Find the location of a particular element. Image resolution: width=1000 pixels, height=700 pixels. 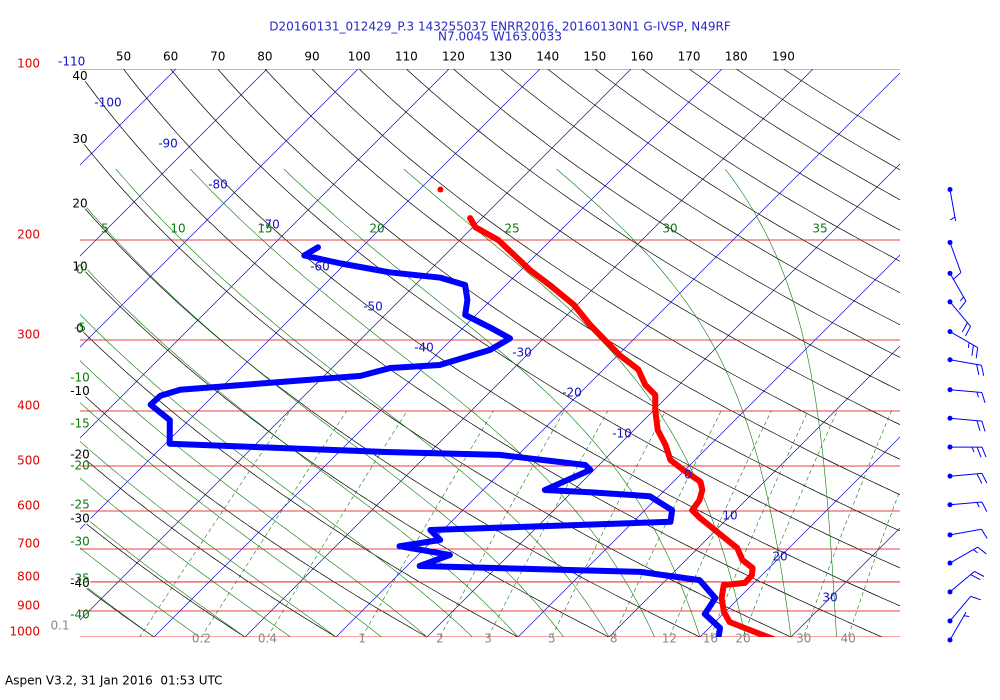

pressure-label: 900 is located at coordinates (28, 606).